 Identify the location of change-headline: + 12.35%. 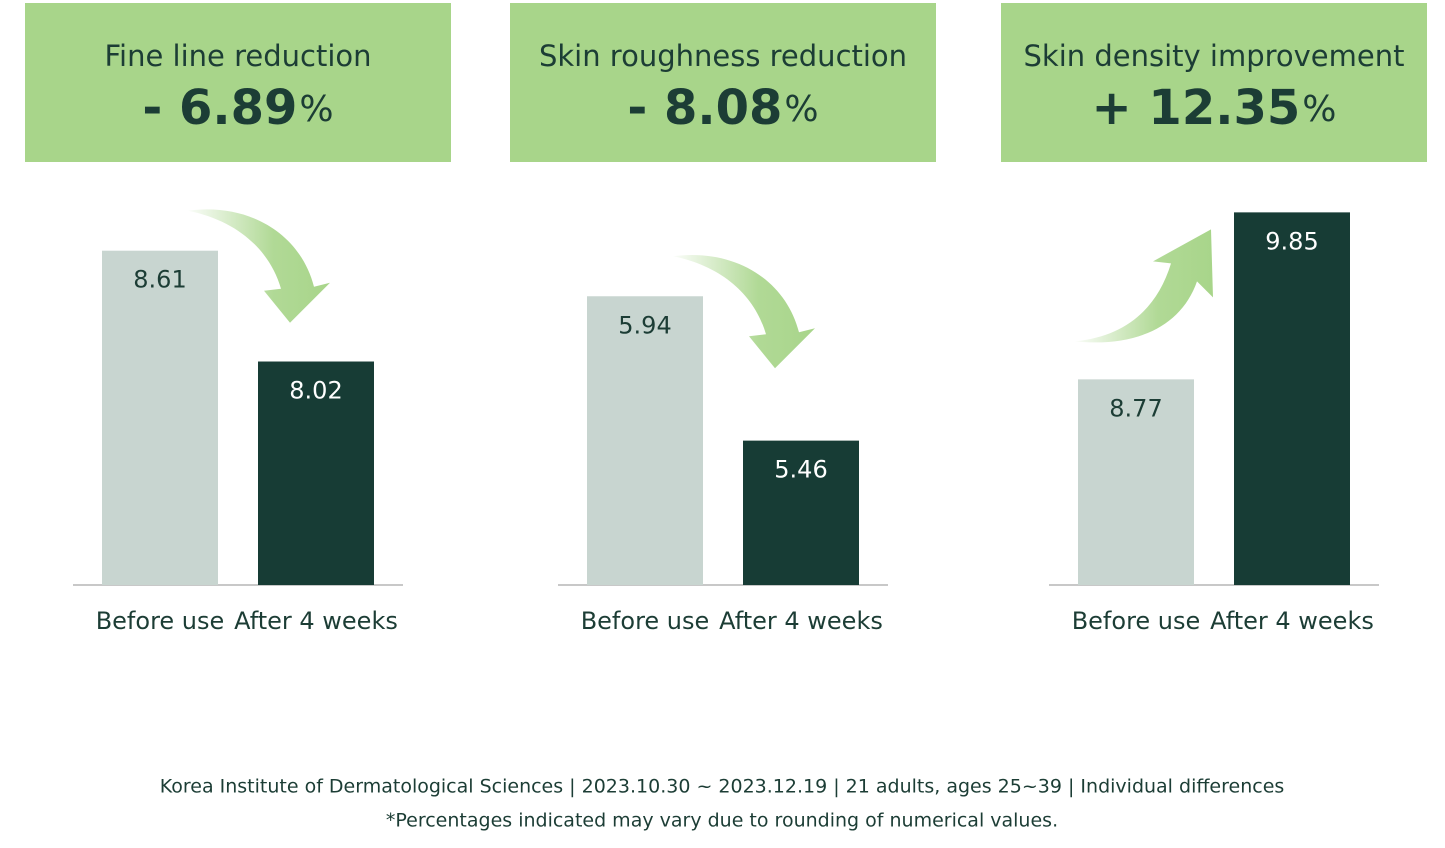
(1214, 108).